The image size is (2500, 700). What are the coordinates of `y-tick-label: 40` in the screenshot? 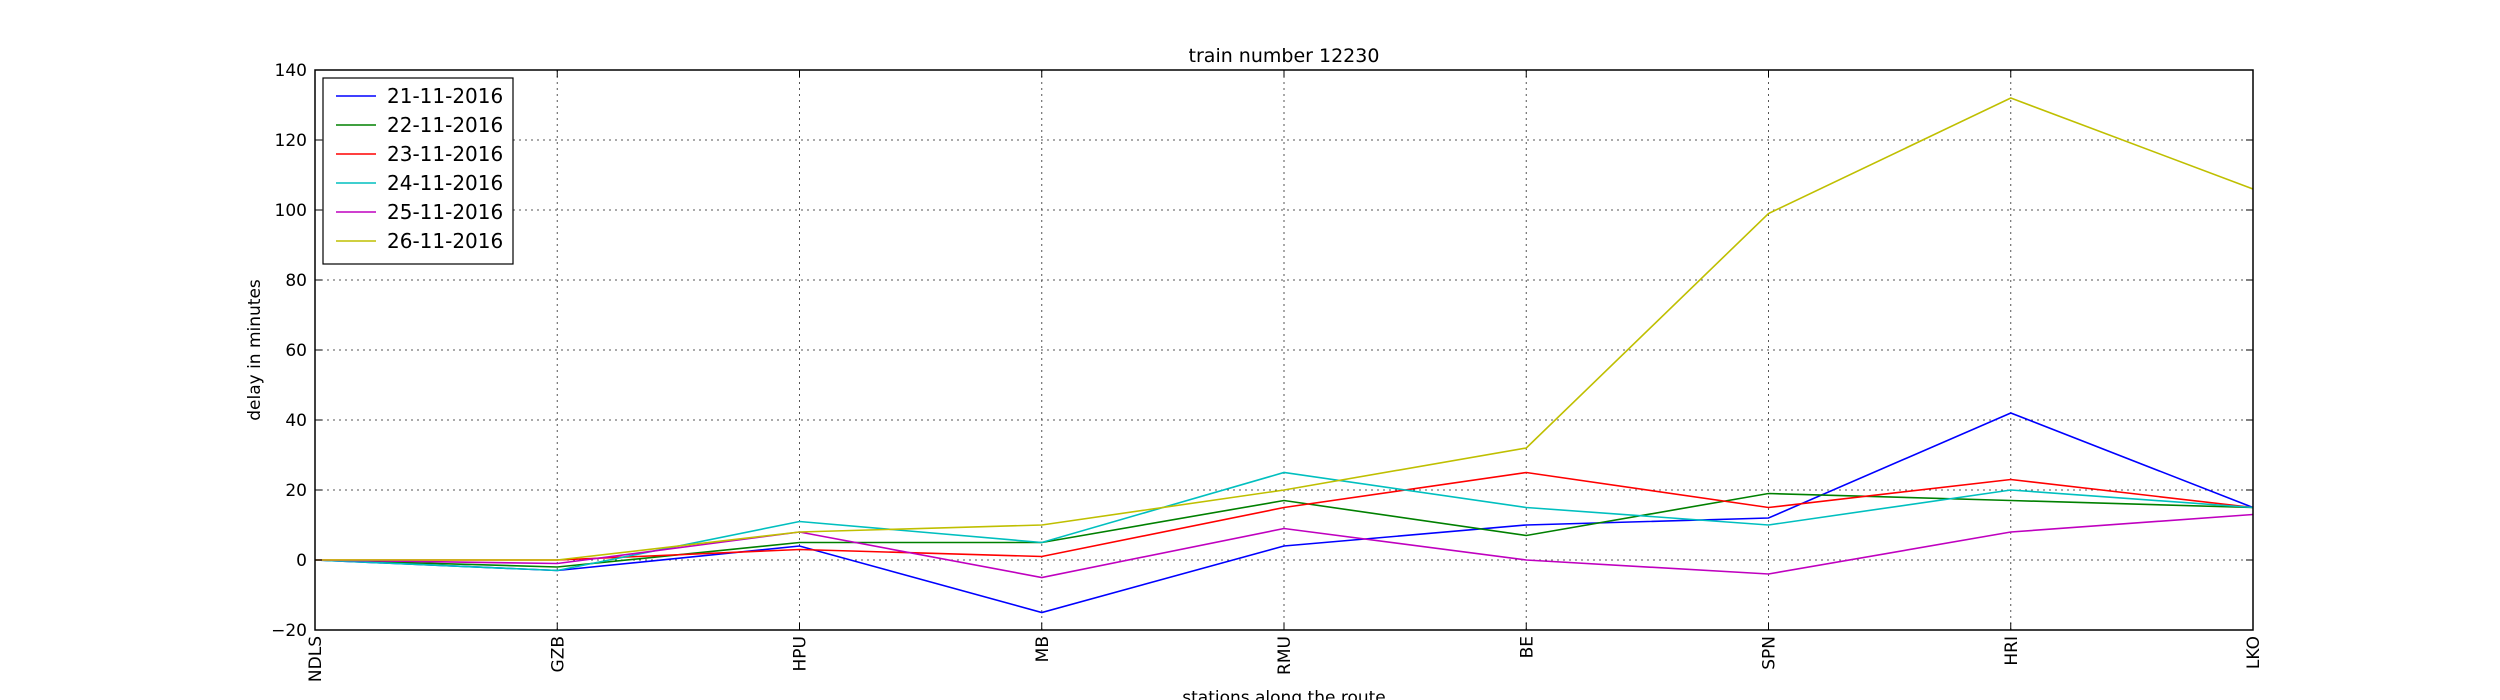 It's located at (296, 421).